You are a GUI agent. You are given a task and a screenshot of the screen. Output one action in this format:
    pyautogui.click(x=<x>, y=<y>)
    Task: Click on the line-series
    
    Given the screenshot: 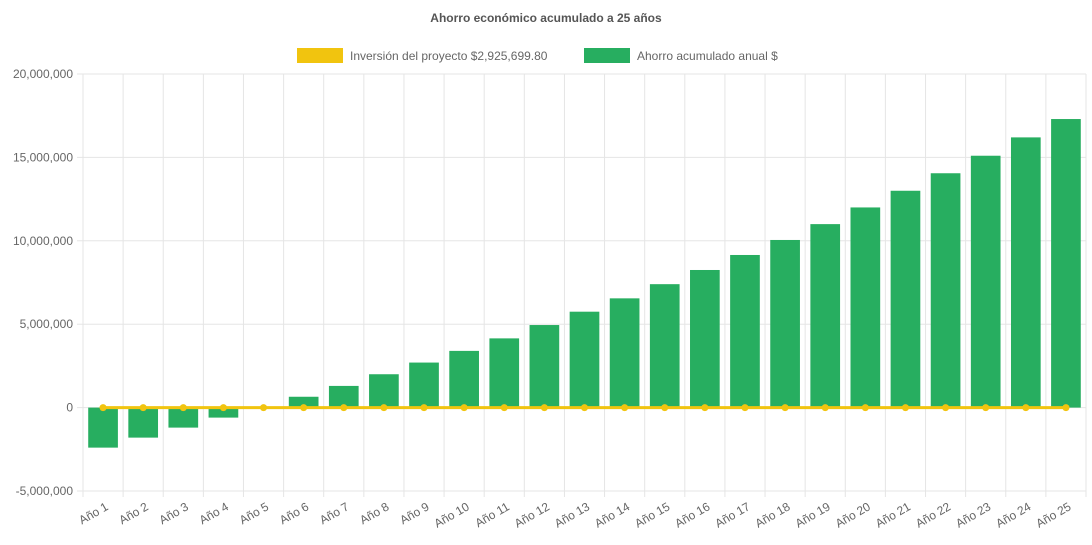 What is the action you would take?
    pyautogui.click(x=584, y=408)
    